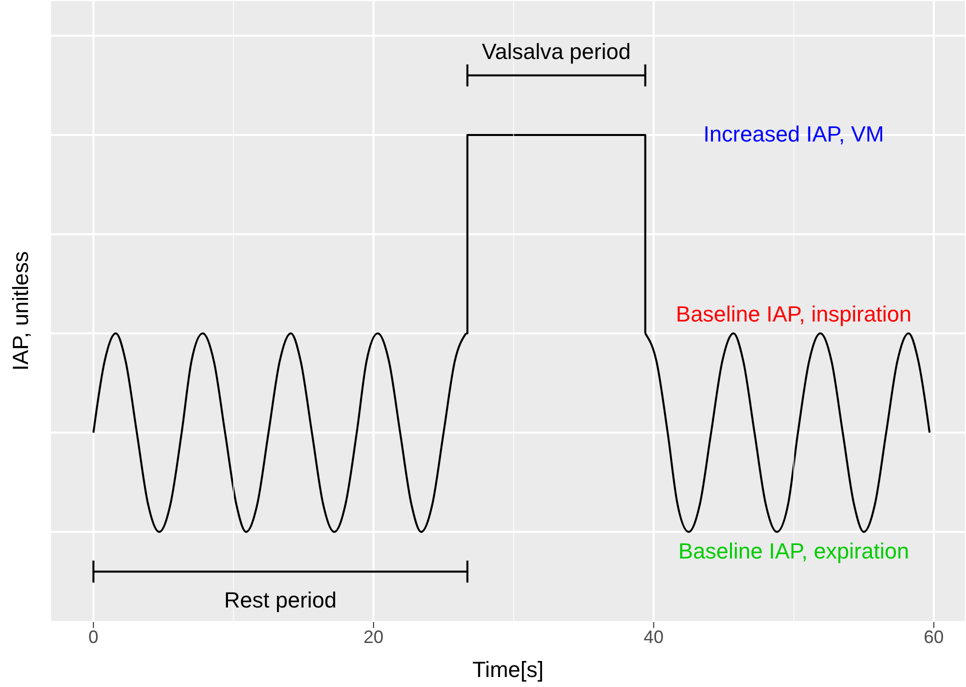 Image resolution: width=966 pixels, height=687 pixels. I want to click on x-axis-title: Time[s], so click(508, 669).